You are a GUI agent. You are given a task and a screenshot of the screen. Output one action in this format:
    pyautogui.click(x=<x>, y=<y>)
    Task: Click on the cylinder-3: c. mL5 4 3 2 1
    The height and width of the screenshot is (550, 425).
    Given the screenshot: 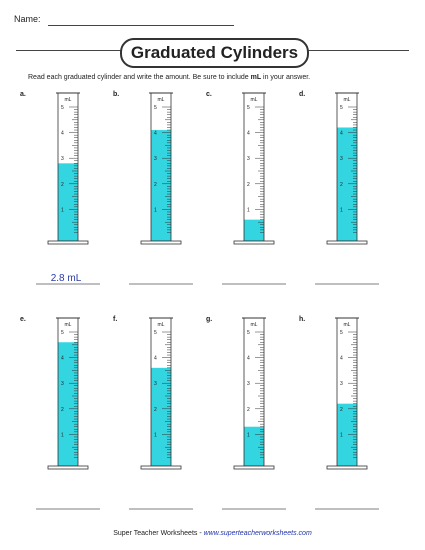 What is the action you would take?
    pyautogui.click(x=246, y=188)
    